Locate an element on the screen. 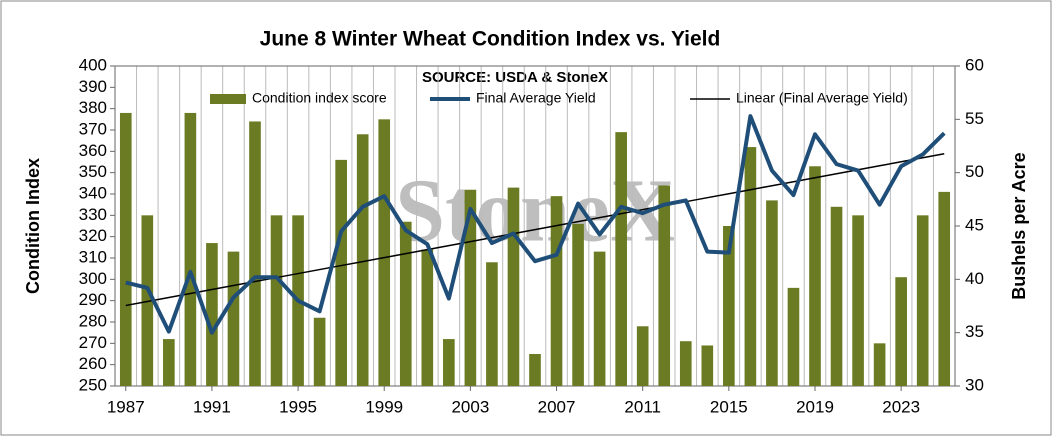  x-tick-label: 2003 is located at coordinates (470, 406).